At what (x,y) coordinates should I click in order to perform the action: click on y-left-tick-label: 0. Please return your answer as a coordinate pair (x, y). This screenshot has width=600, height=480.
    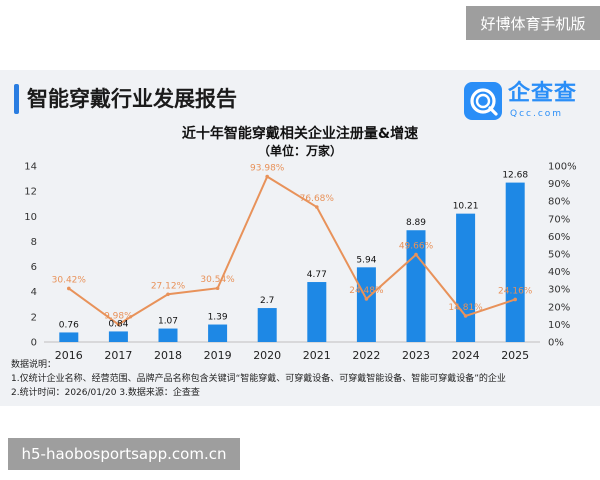
    Looking at the image, I should click on (34, 343).